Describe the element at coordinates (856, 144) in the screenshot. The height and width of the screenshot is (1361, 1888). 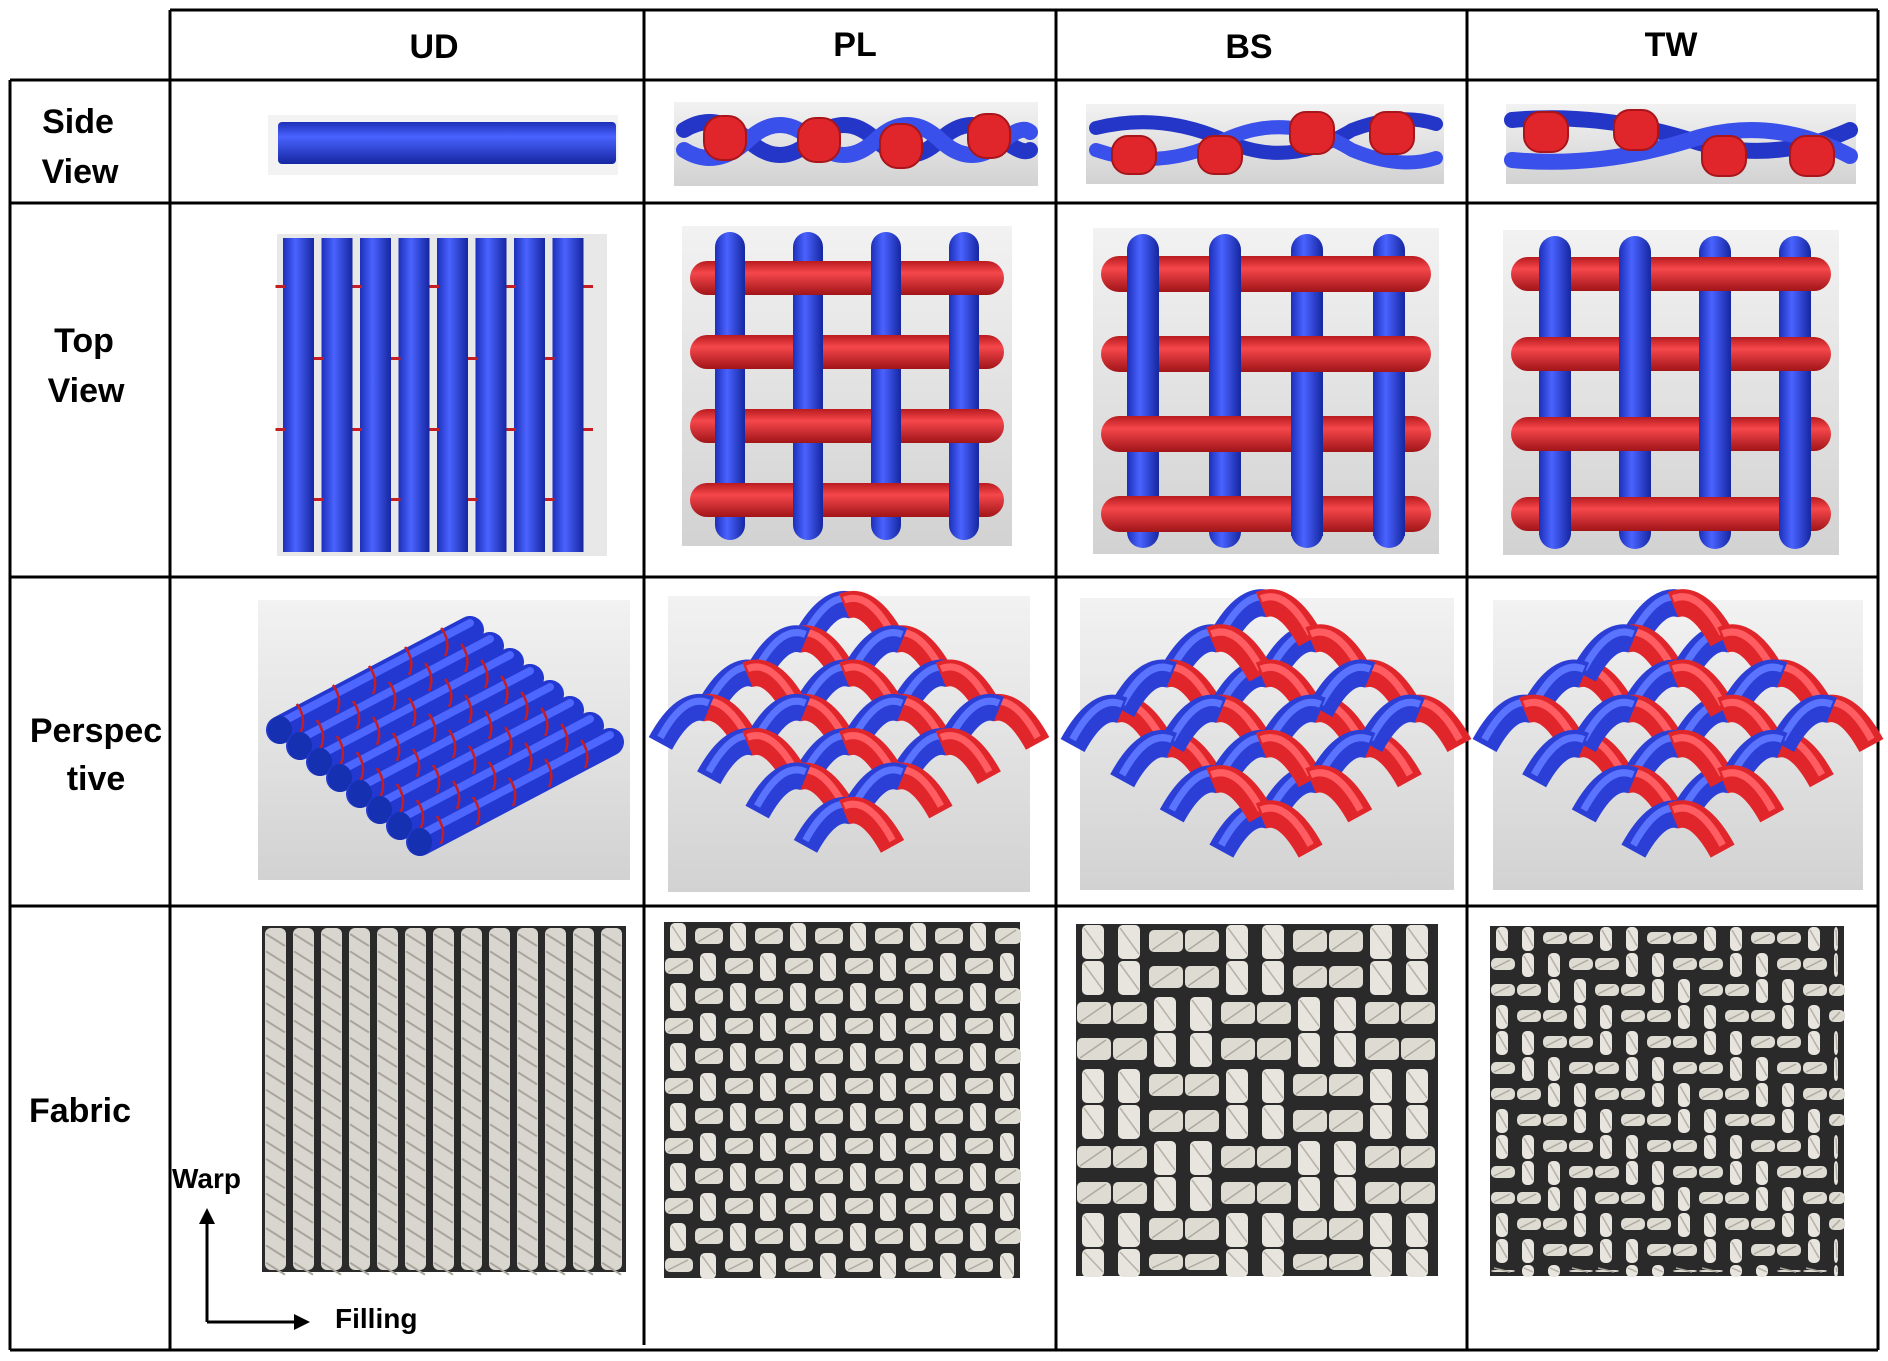
I see `side-view-pl` at that location.